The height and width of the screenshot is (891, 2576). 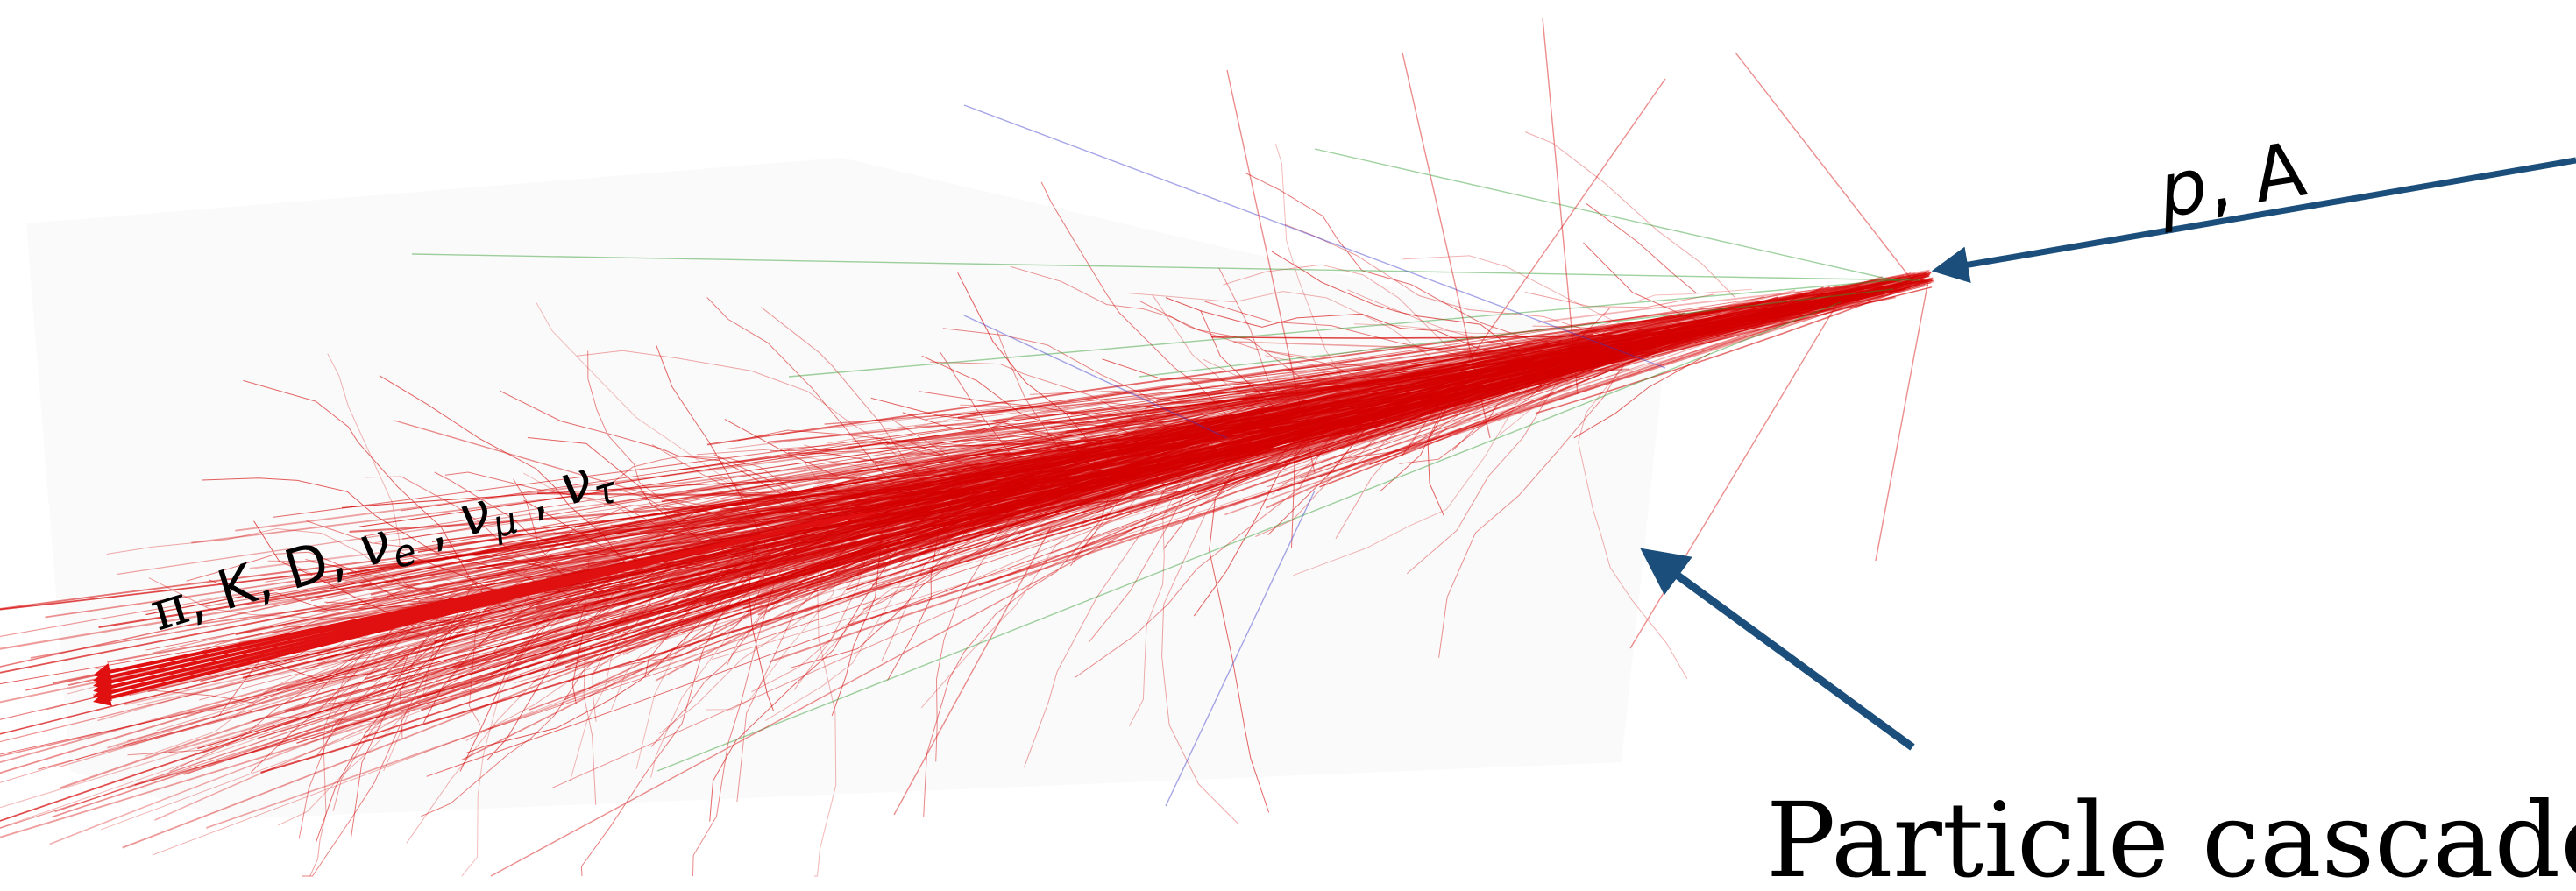 I want to click on caption-text: Particle cascades i, so click(x=2171, y=835).